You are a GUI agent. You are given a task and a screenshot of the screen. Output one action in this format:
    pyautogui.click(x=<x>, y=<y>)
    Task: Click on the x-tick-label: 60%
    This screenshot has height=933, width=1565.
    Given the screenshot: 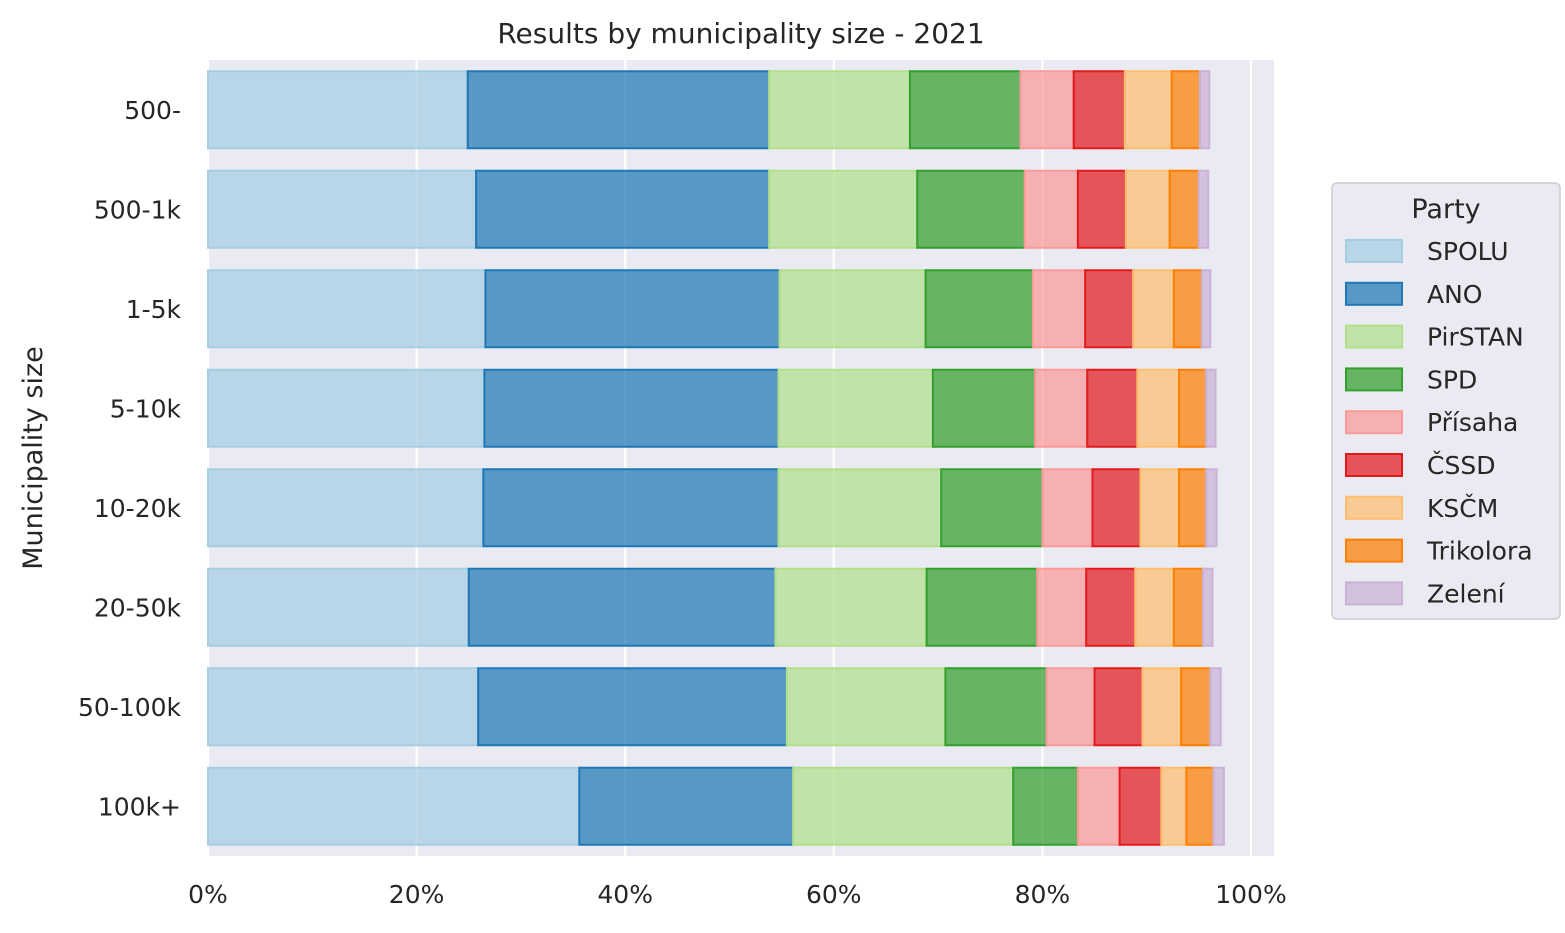 What is the action you would take?
    pyautogui.click(x=834, y=894)
    